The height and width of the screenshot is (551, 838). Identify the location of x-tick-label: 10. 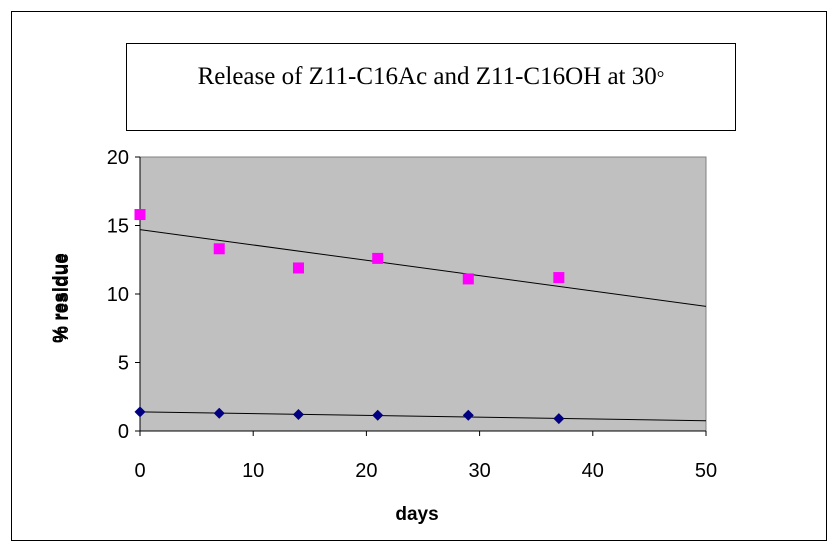
(253, 471).